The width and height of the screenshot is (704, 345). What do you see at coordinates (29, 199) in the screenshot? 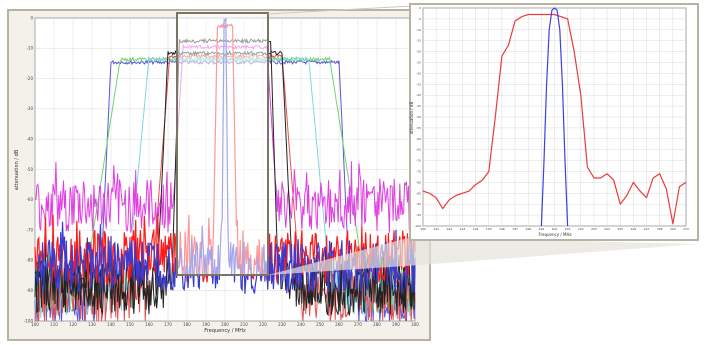
I see `main-y-tick-label: -60` at bounding box center [29, 199].